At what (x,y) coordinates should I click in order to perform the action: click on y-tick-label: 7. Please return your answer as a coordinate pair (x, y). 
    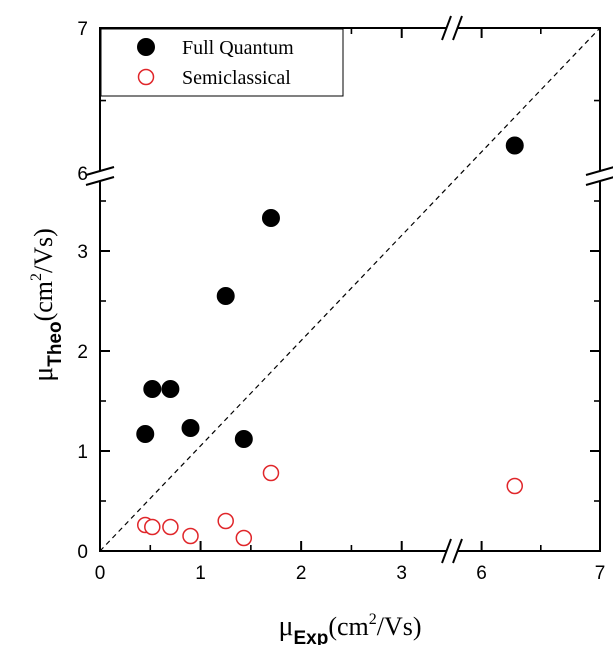
    Looking at the image, I should click on (82, 29).